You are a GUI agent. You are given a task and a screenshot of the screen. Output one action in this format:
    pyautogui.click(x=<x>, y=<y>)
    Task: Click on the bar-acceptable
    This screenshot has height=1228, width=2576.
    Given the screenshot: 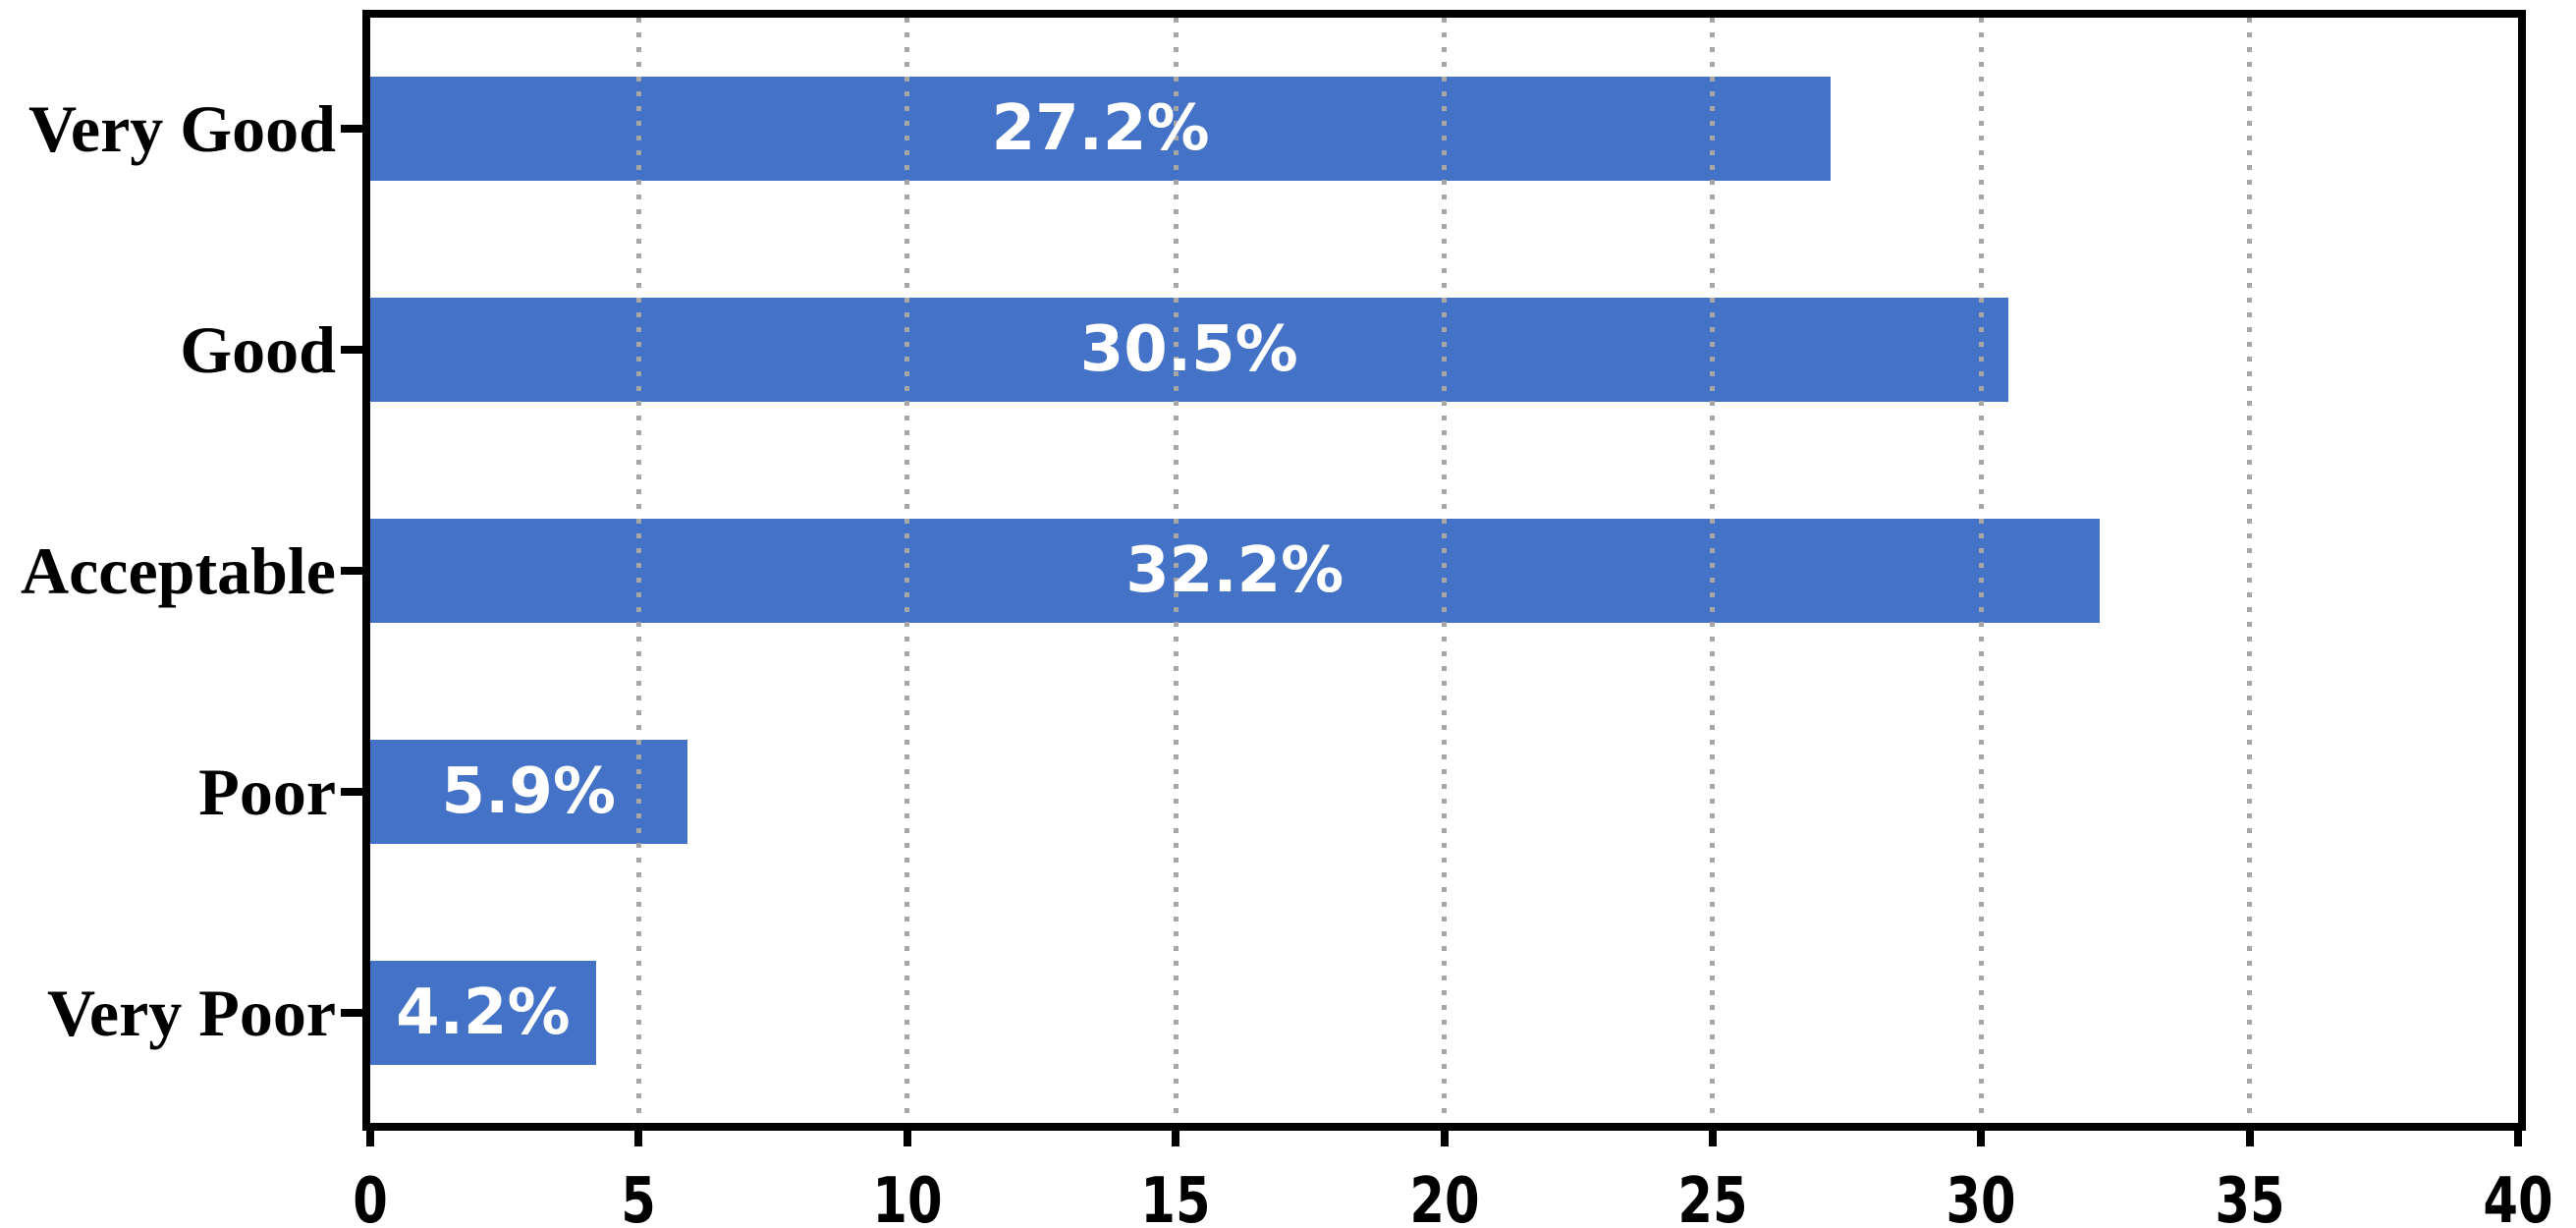 What is the action you would take?
    pyautogui.click(x=1235, y=570)
    